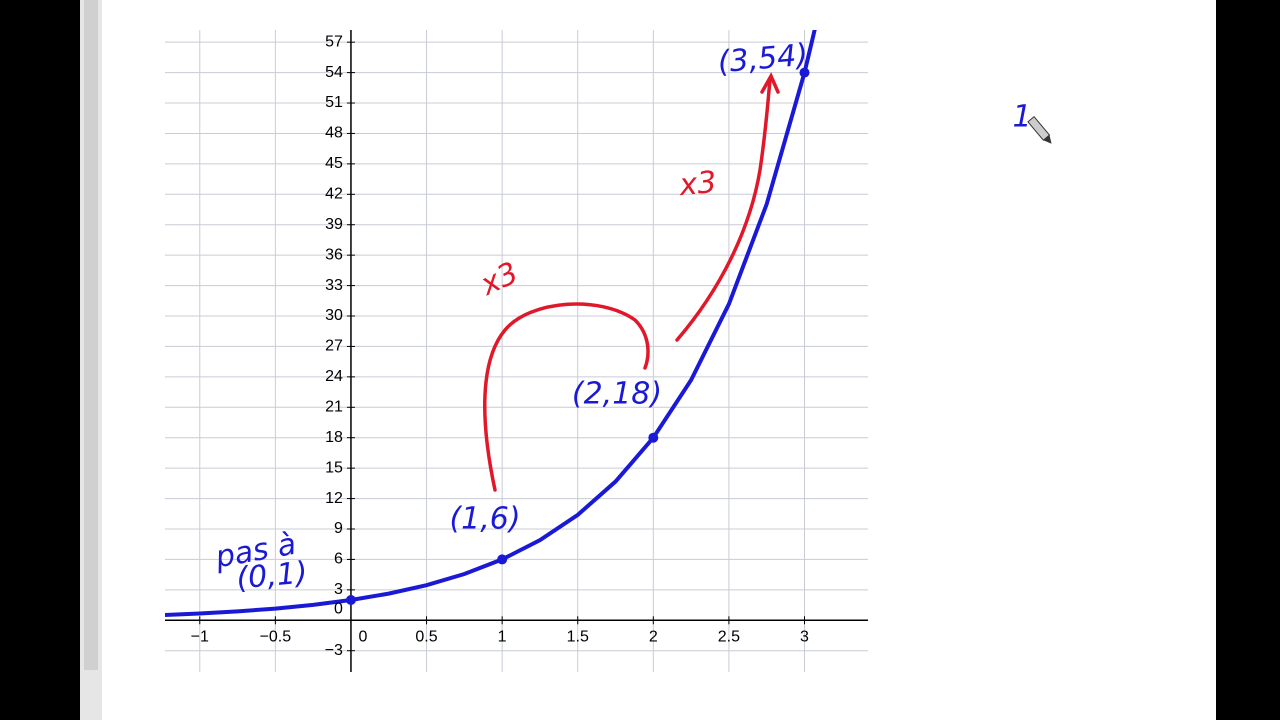 The width and height of the screenshot is (1280, 720). What do you see at coordinates (334, 163) in the screenshot?
I see `y-tick-label: 45` at bounding box center [334, 163].